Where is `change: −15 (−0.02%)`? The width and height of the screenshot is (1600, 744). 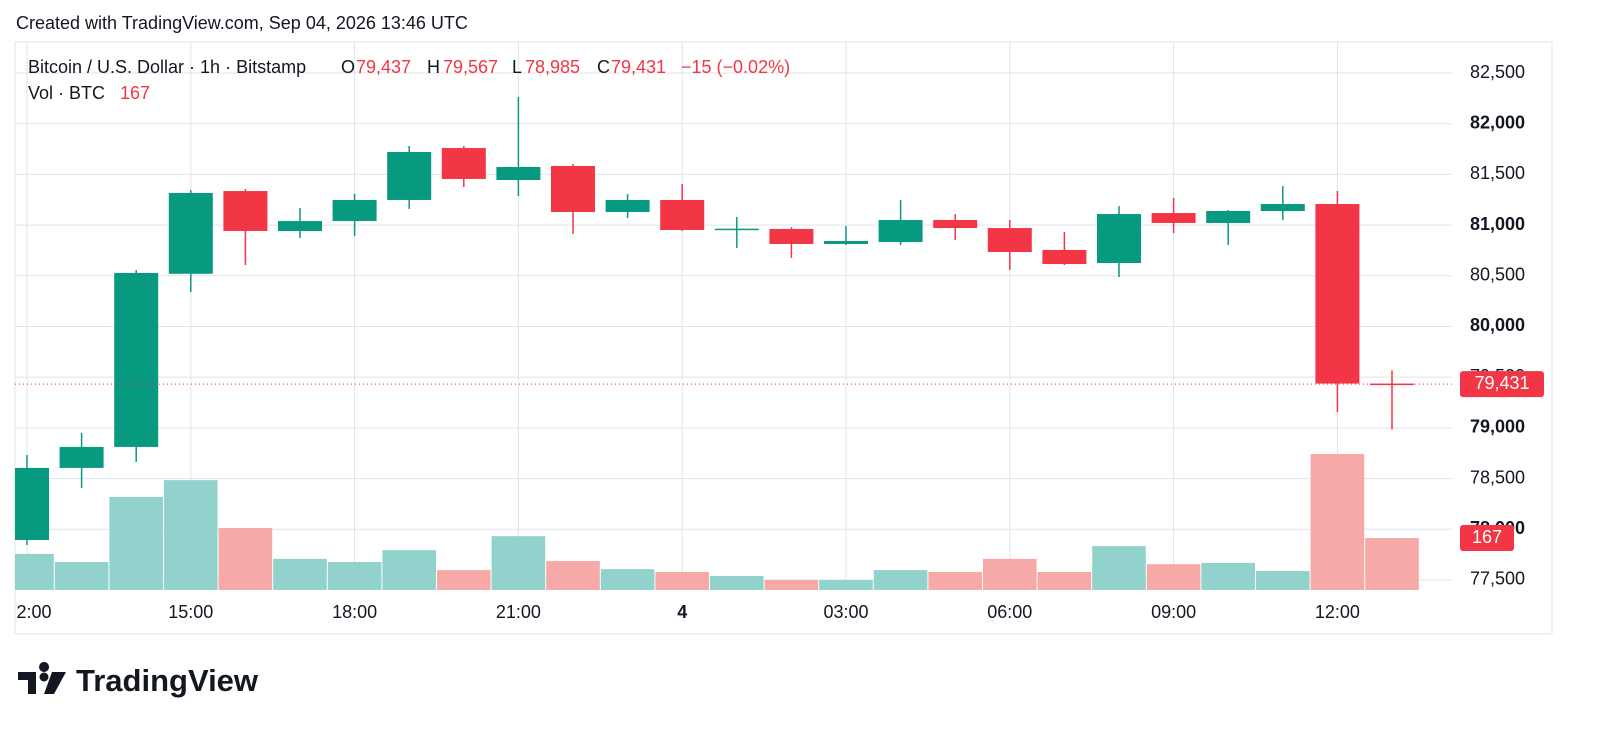 change: −15 (−0.02%) is located at coordinates (735, 67).